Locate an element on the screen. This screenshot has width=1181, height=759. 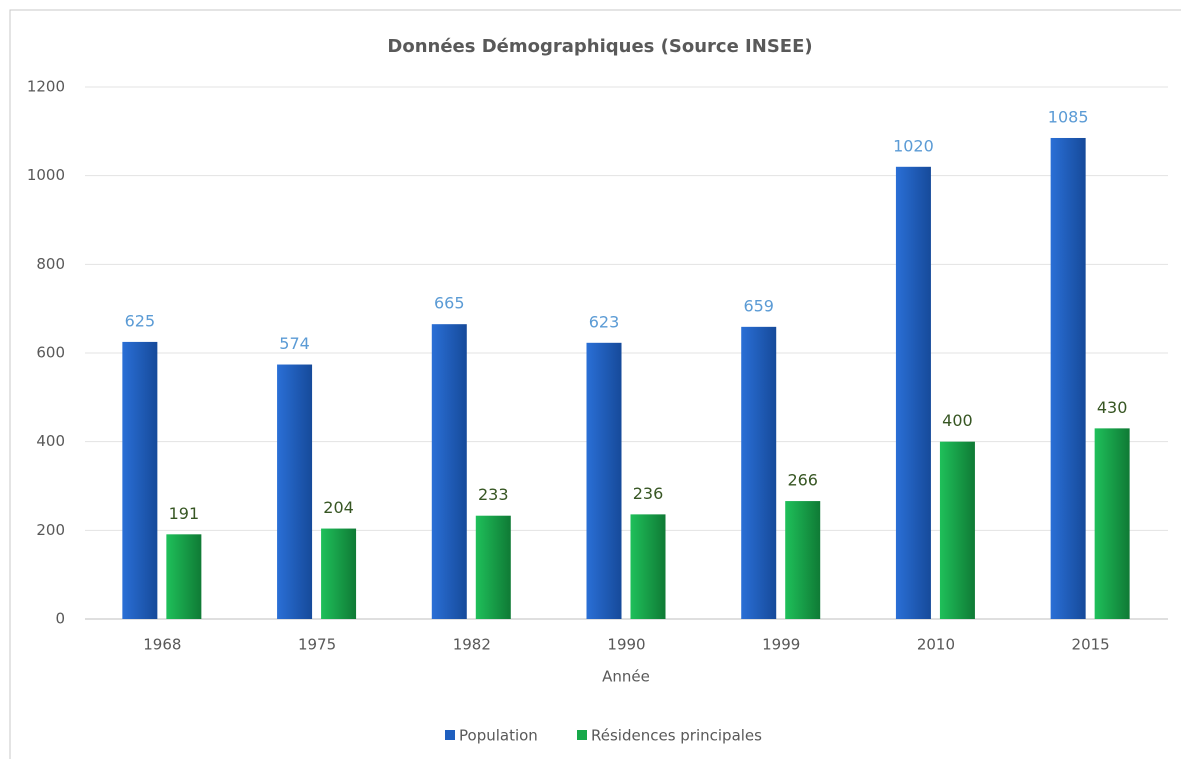
x-tick-label: 1968 is located at coordinates (162, 645).